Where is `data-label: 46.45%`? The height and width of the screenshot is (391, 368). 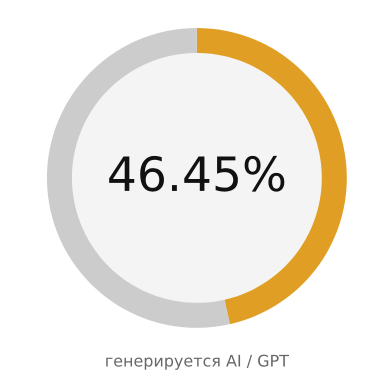
data-label: 46.45% is located at coordinates (196, 174).